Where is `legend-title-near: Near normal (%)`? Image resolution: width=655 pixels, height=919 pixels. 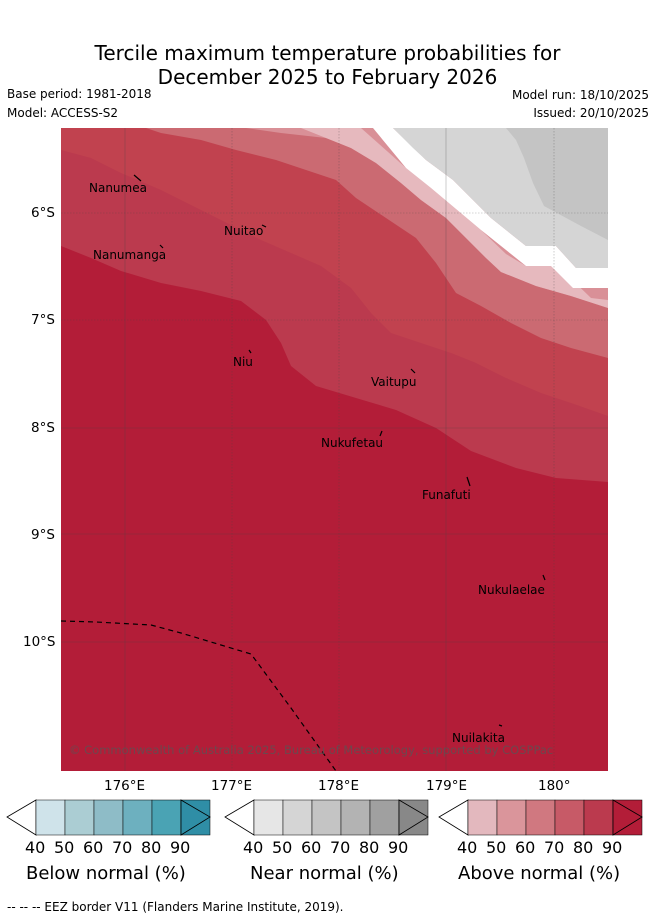
legend-title-near: Near normal (%) is located at coordinates (324, 873).